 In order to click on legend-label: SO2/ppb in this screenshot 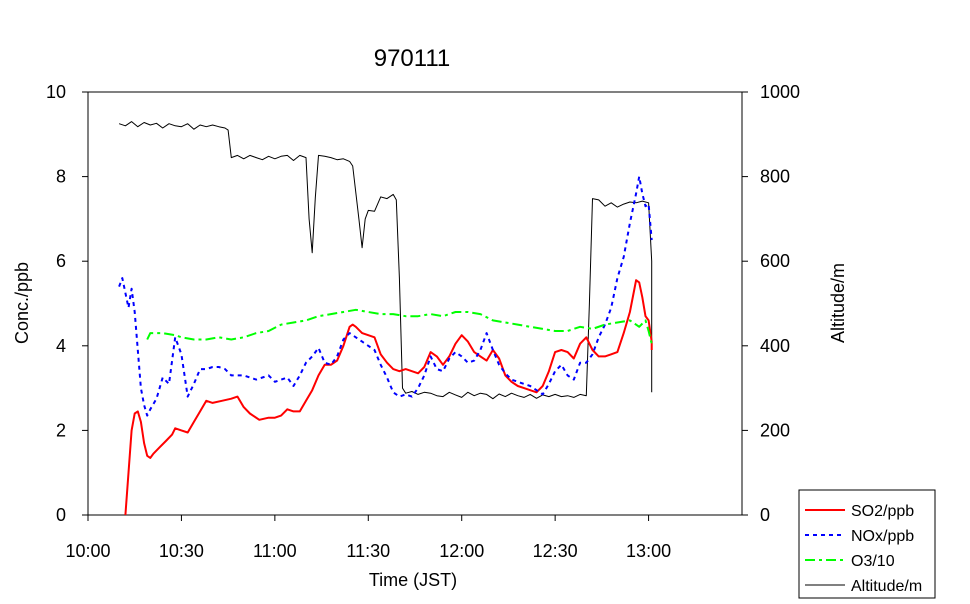, I will do `click(882, 511)`.